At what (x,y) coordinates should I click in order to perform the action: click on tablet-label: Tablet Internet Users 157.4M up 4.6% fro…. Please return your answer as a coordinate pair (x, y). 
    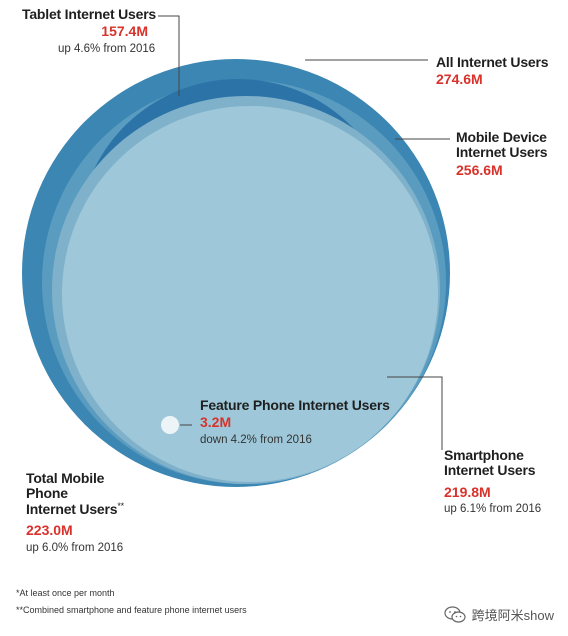
    Looking at the image, I should click on (89, 30).